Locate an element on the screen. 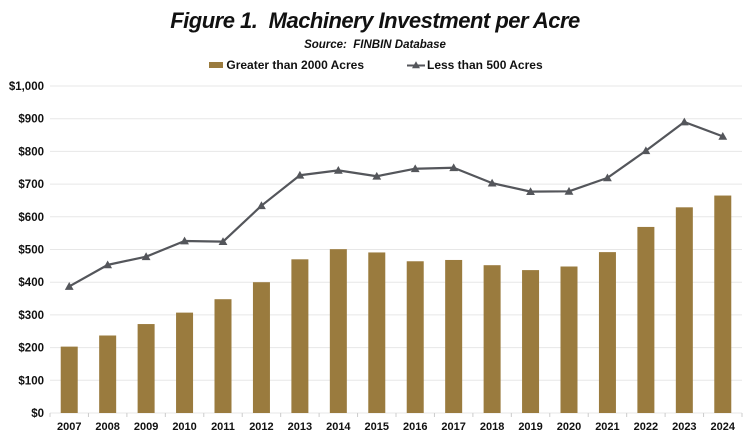 This screenshot has width=750, height=438. bar-2024 is located at coordinates (723, 304).